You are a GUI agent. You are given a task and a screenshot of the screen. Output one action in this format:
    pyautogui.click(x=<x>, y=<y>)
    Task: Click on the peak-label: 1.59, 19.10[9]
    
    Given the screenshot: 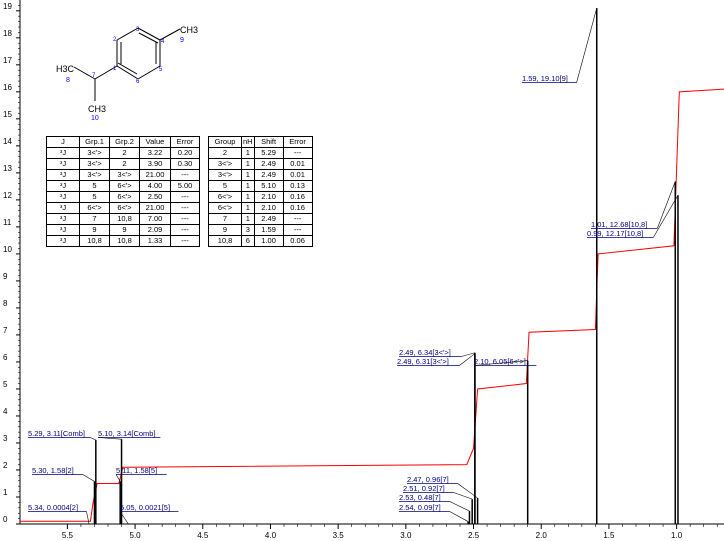 What is the action you would take?
    pyautogui.click(x=545, y=78)
    